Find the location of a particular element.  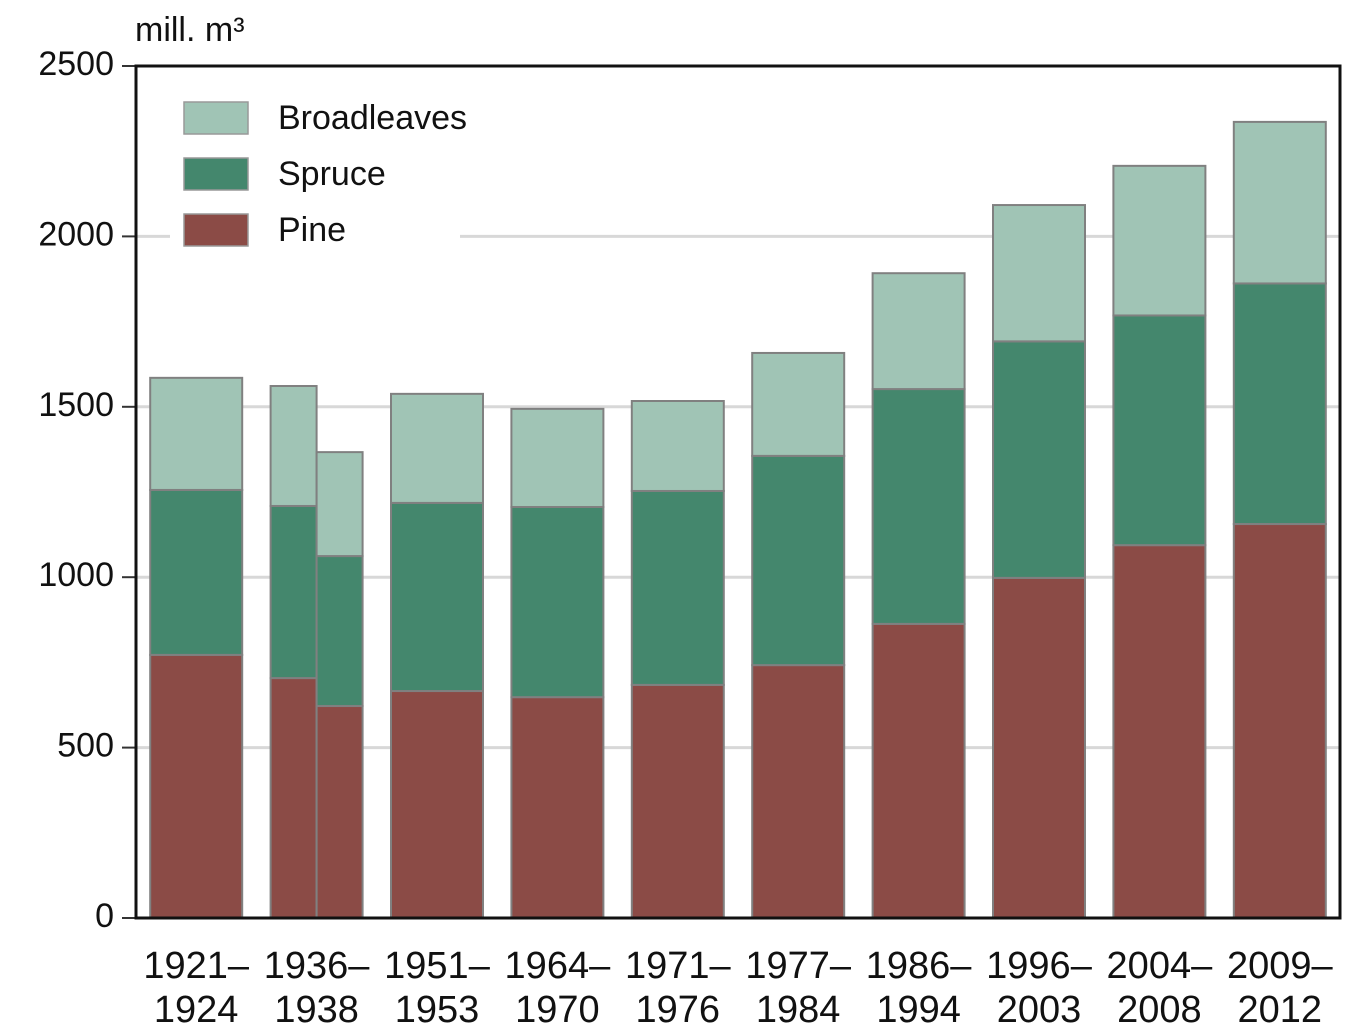

legend-label: Broadleaves is located at coordinates (372, 118).